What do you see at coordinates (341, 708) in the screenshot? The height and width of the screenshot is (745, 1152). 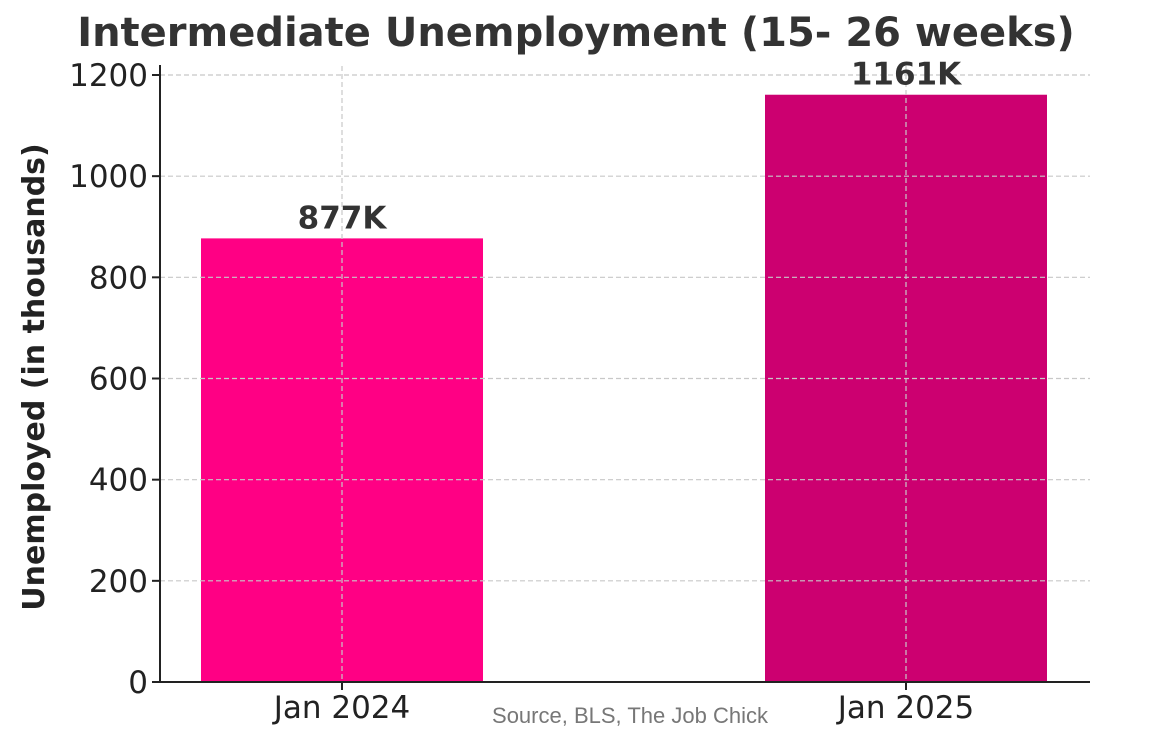 I see `x-tick-label-0: Jan 2024` at bounding box center [341, 708].